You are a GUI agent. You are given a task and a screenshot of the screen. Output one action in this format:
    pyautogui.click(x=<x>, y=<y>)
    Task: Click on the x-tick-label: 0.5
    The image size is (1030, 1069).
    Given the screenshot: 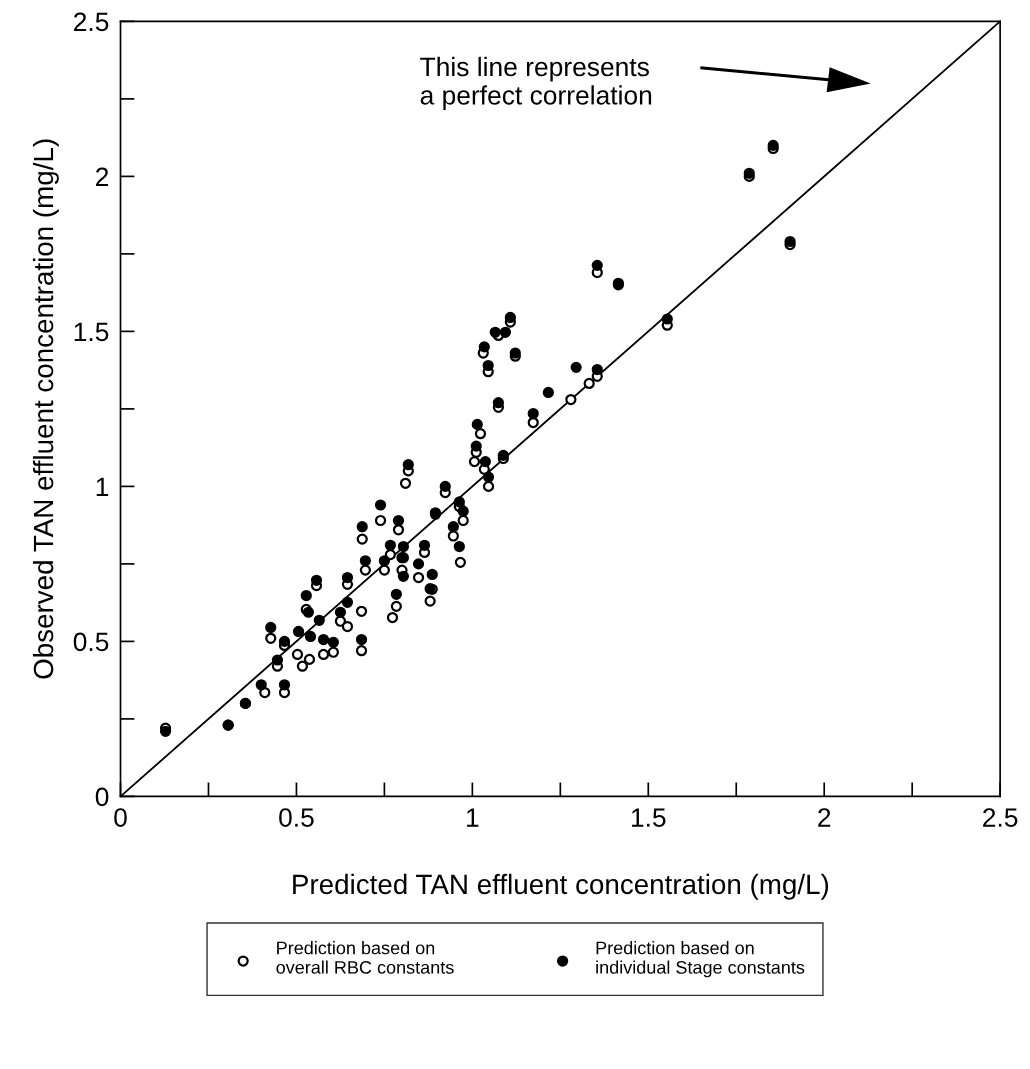 What is the action you would take?
    pyautogui.click(x=296, y=817)
    